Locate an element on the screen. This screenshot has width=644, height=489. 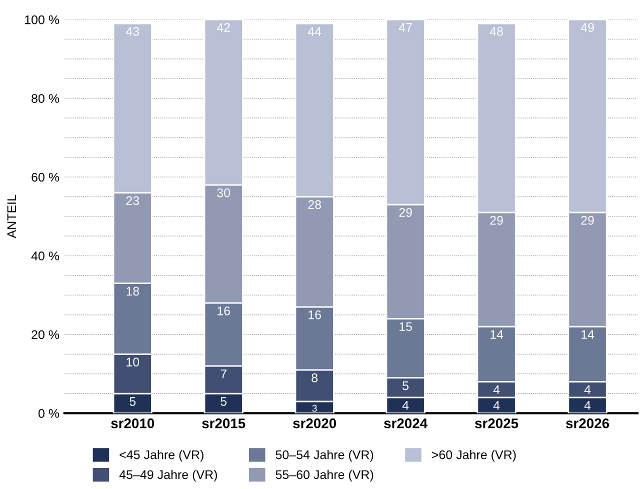
data-label: 7 is located at coordinates (223, 374).